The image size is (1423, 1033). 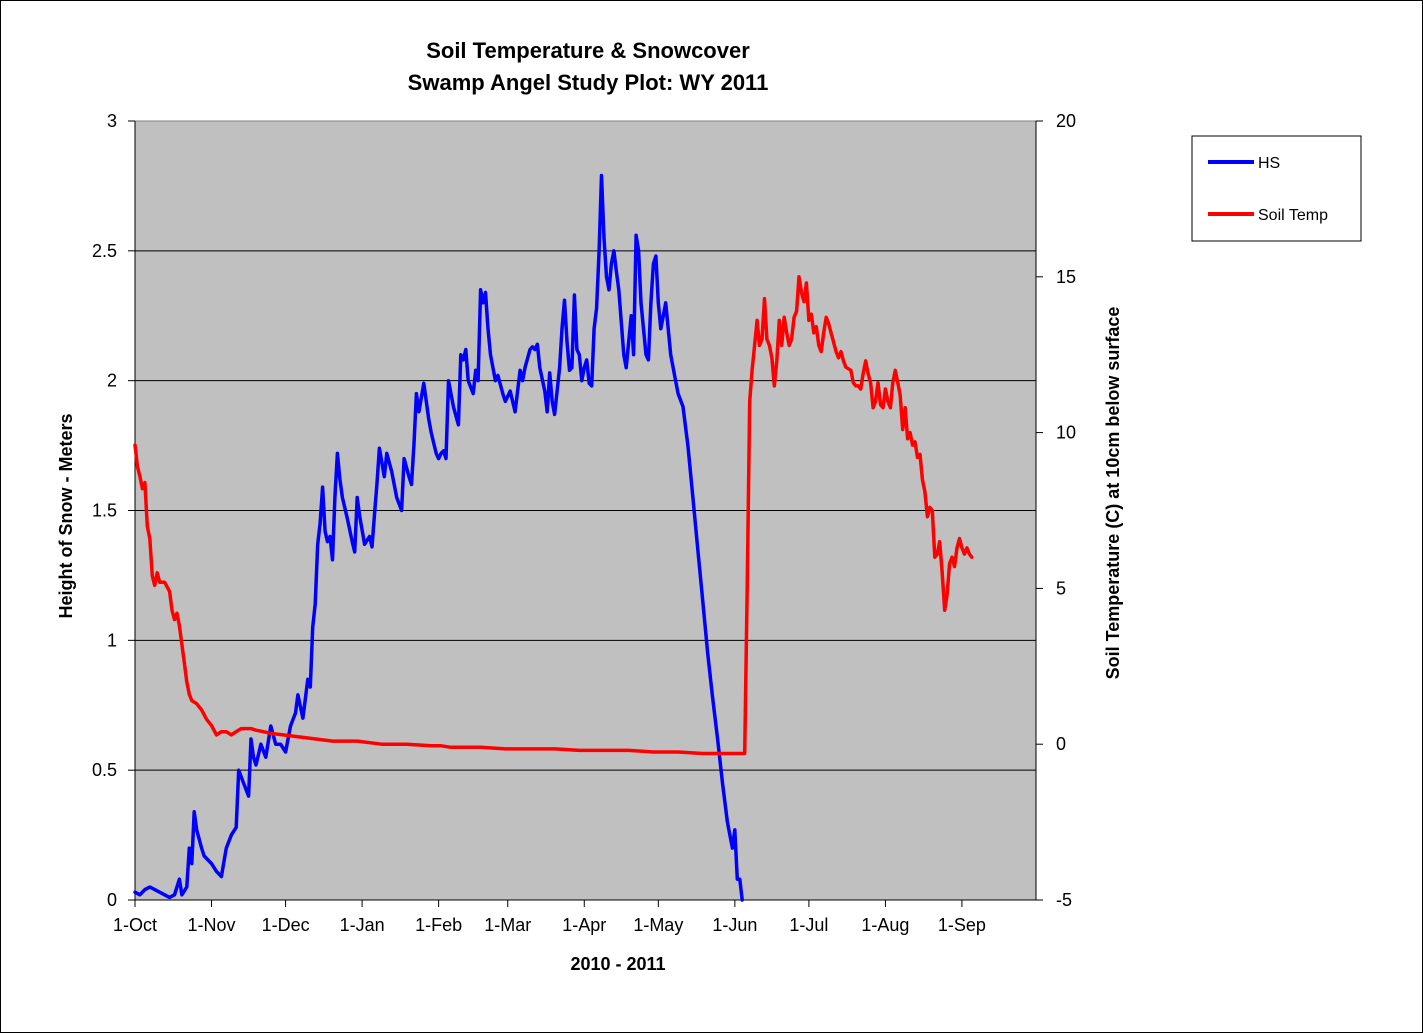 What do you see at coordinates (734, 925) in the screenshot?
I see `x-tick-label: 1-Jun` at bounding box center [734, 925].